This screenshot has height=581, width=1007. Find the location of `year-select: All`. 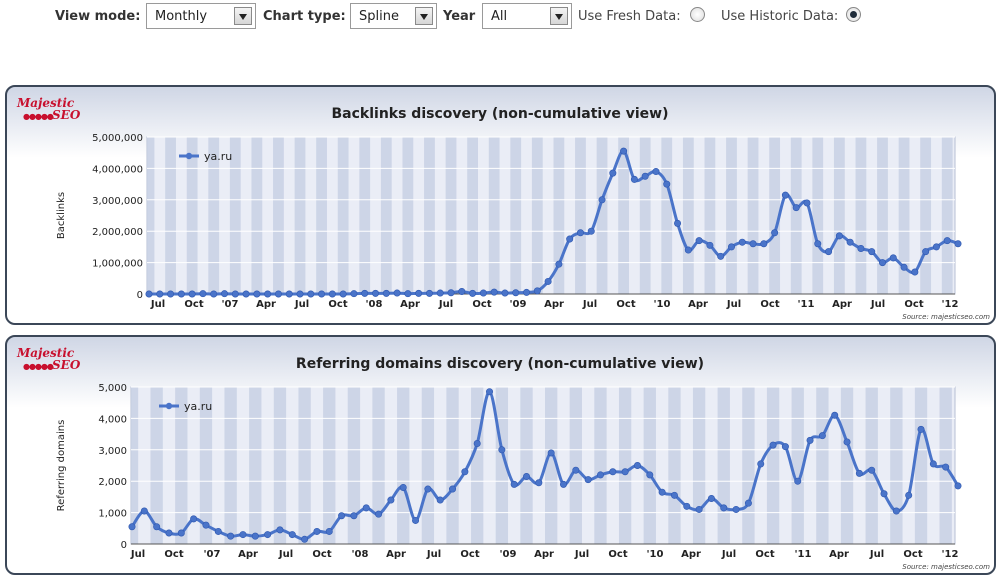

year-select: All is located at coordinates (527, 16).